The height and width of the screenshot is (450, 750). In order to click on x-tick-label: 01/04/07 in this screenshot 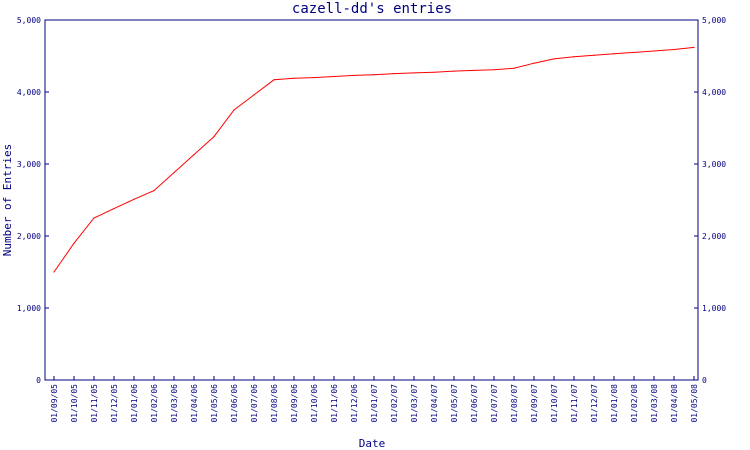, I will do `click(434, 403)`.